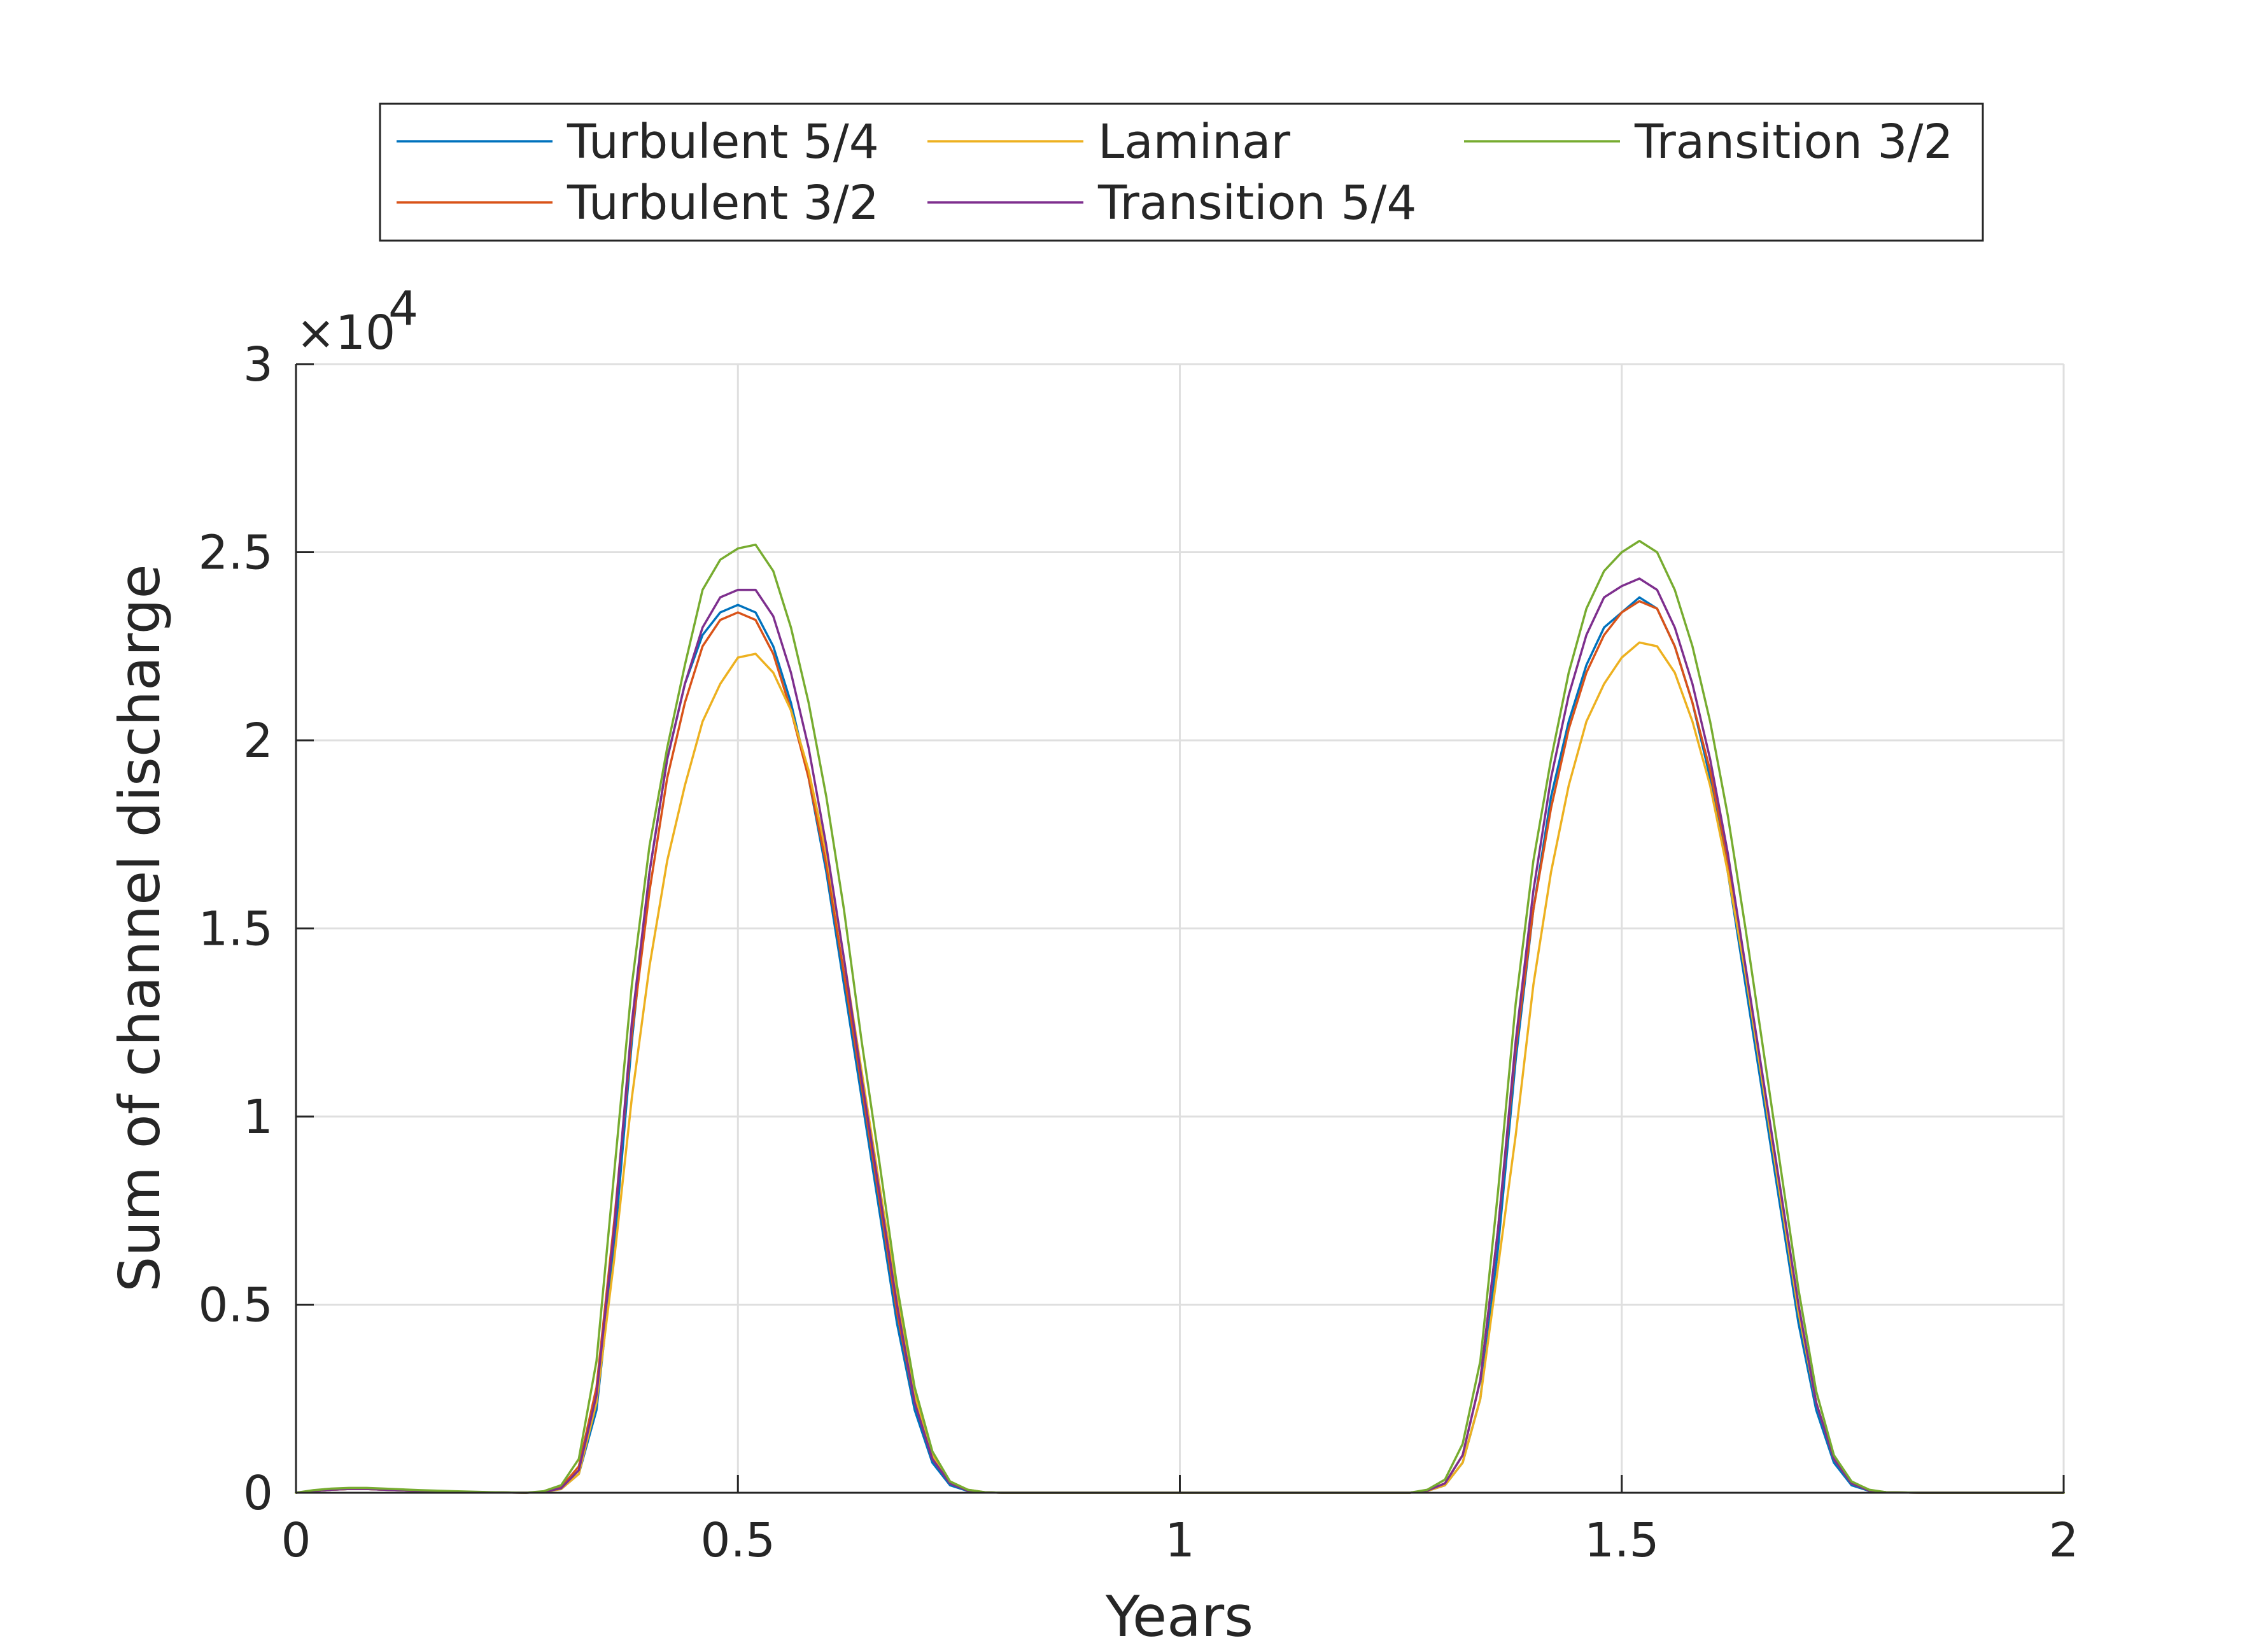 The height and width of the screenshot is (1643, 2268). I want to click on y-axis-label: Sum of channel discharge, so click(140, 928).